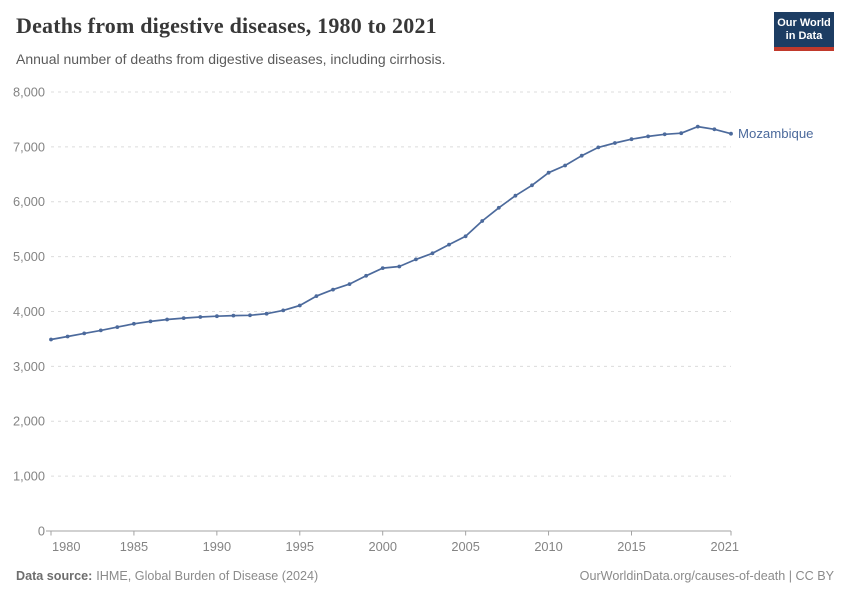 Image resolution: width=850 pixels, height=600 pixels. Describe the element at coordinates (29, 366) in the screenshot. I see `y-axis-label: 3,000` at that location.